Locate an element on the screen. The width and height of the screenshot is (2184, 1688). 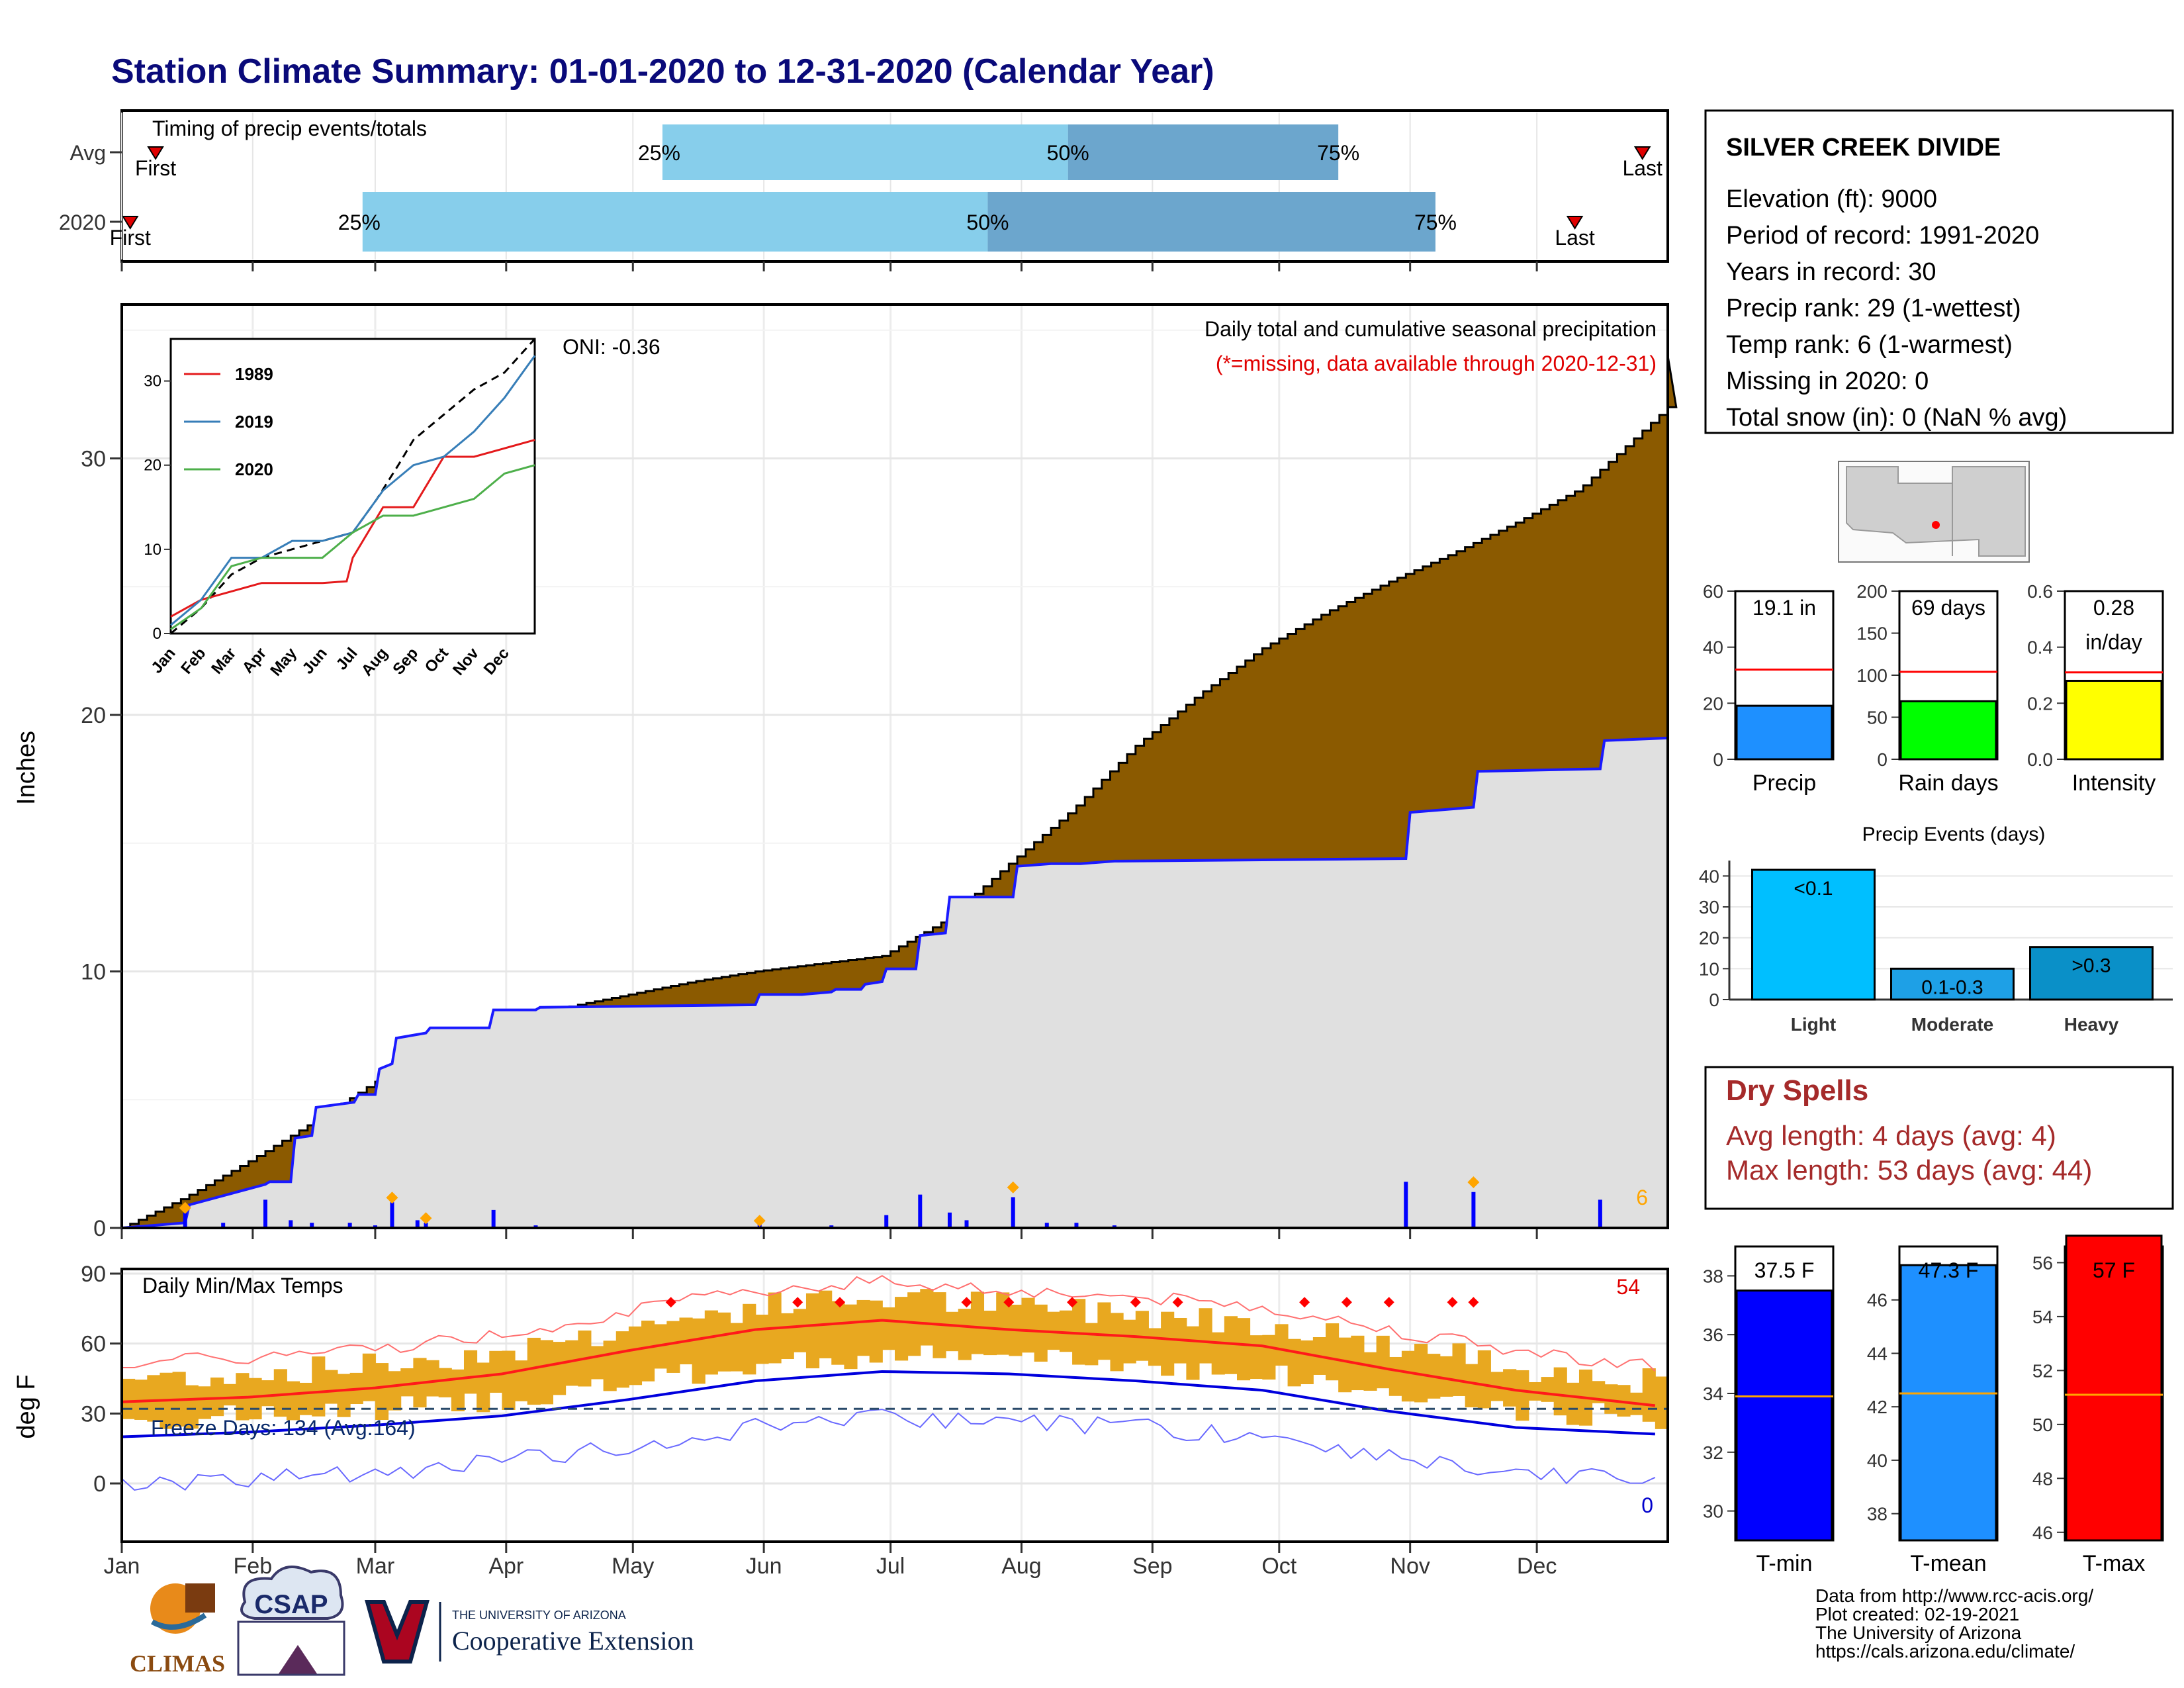
inset-series-1989 is located at coordinates (353, 528).